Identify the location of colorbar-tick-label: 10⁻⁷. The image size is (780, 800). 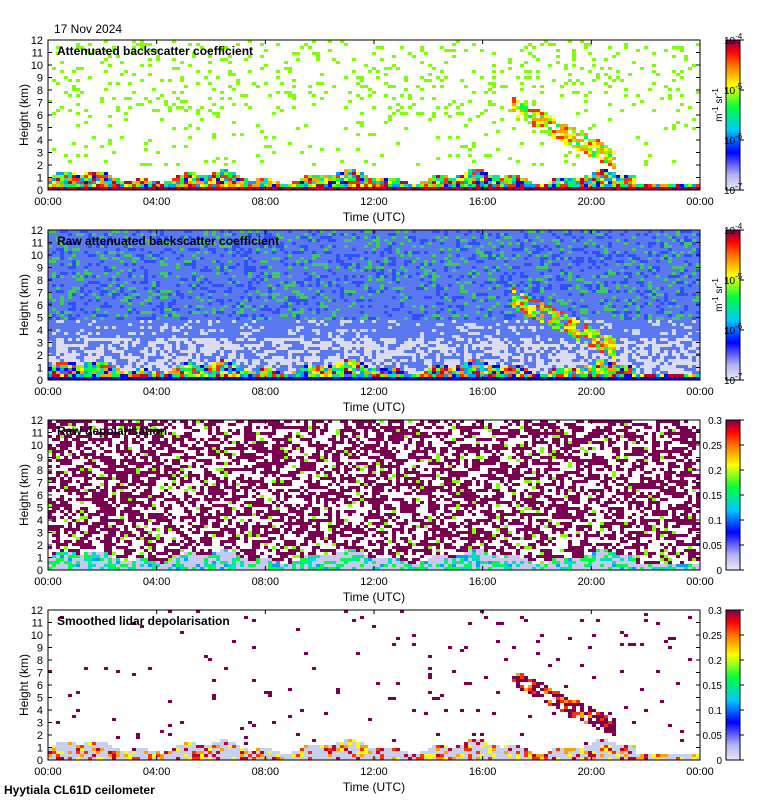
(733, 189).